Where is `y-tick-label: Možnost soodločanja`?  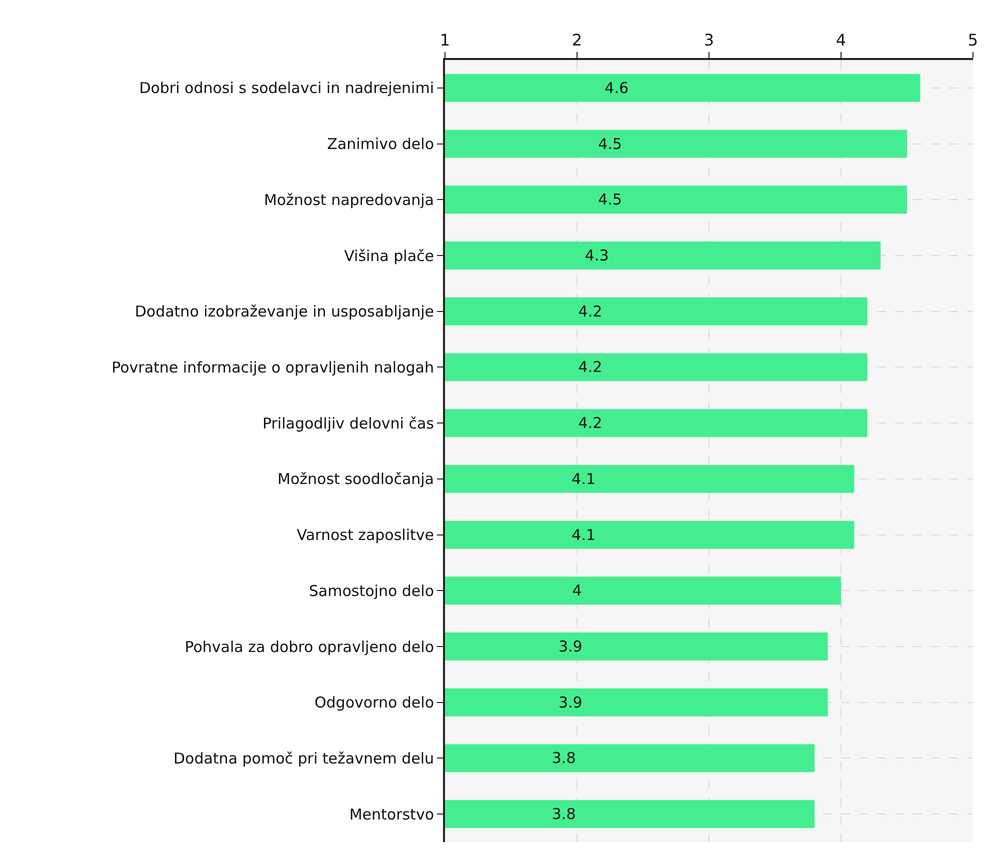 y-tick-label: Možnost soodločanja is located at coordinates (356, 479).